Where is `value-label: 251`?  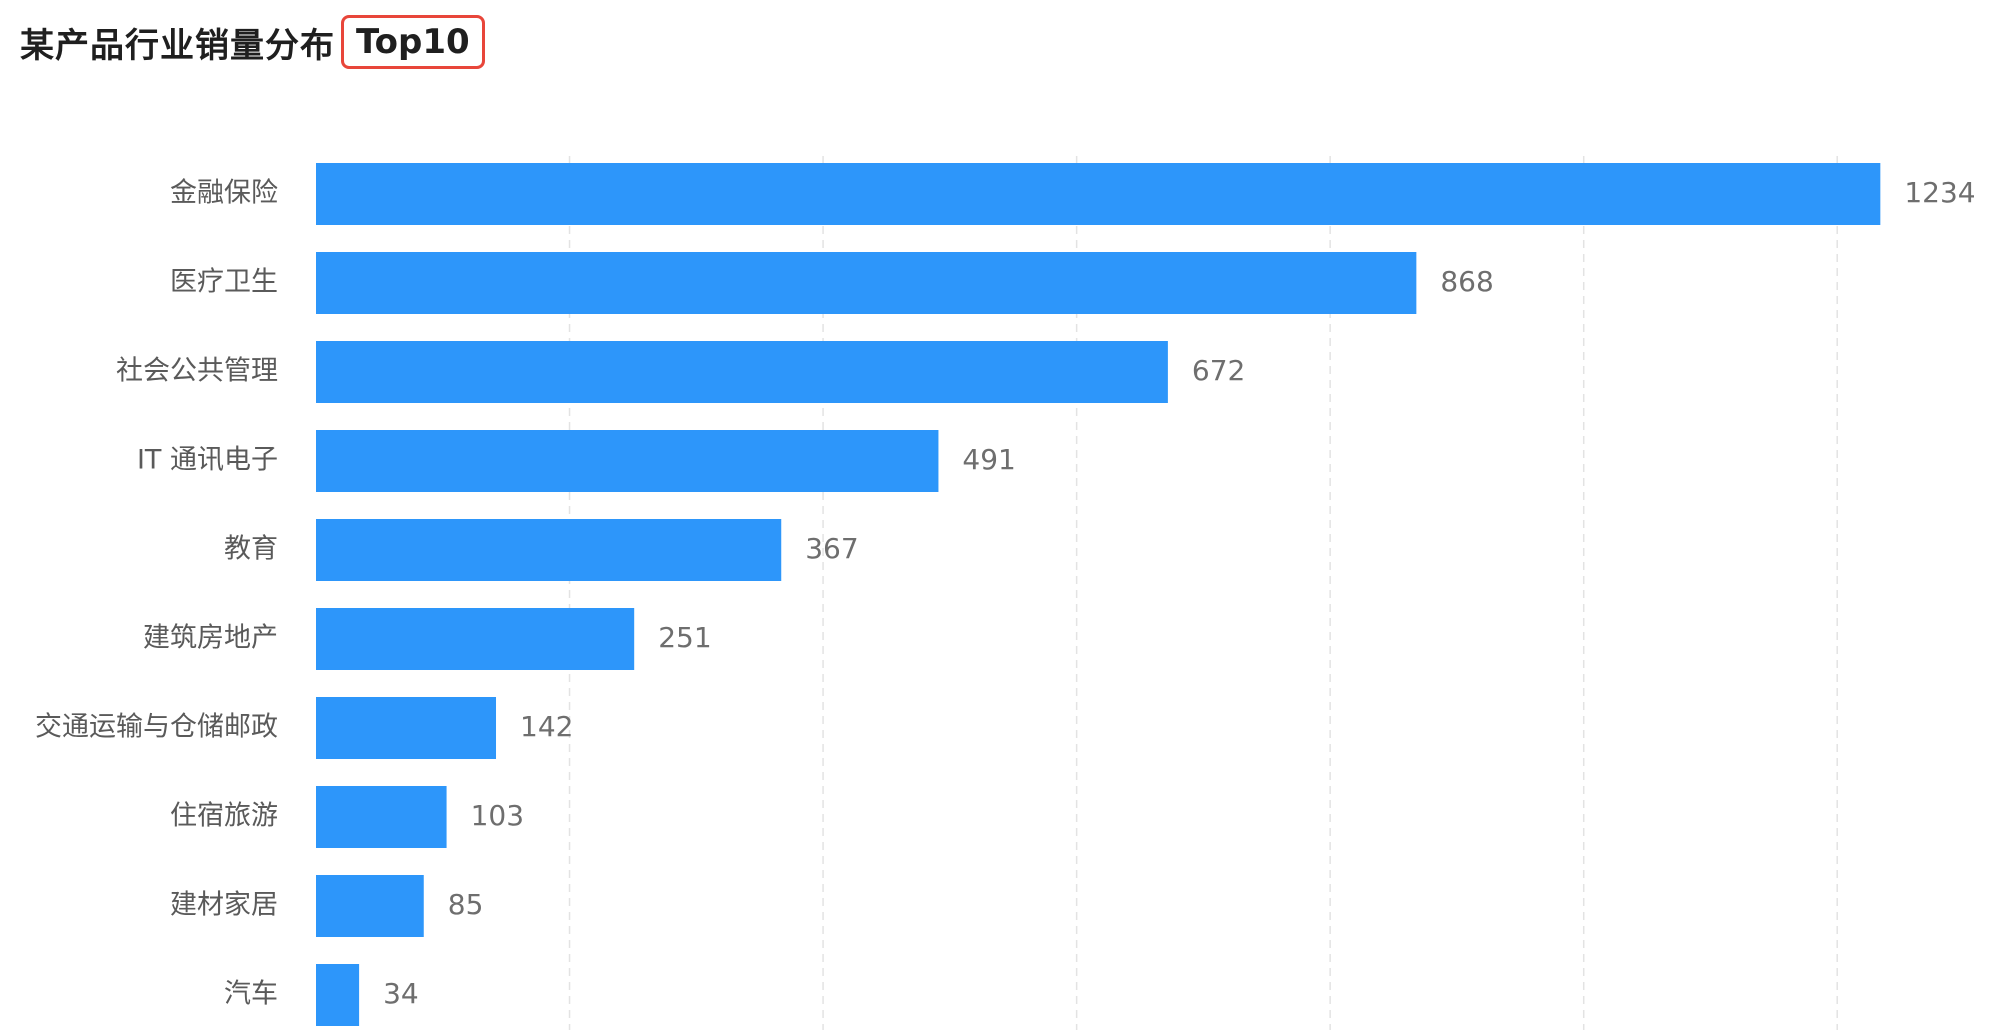
value-label: 251 is located at coordinates (684, 637).